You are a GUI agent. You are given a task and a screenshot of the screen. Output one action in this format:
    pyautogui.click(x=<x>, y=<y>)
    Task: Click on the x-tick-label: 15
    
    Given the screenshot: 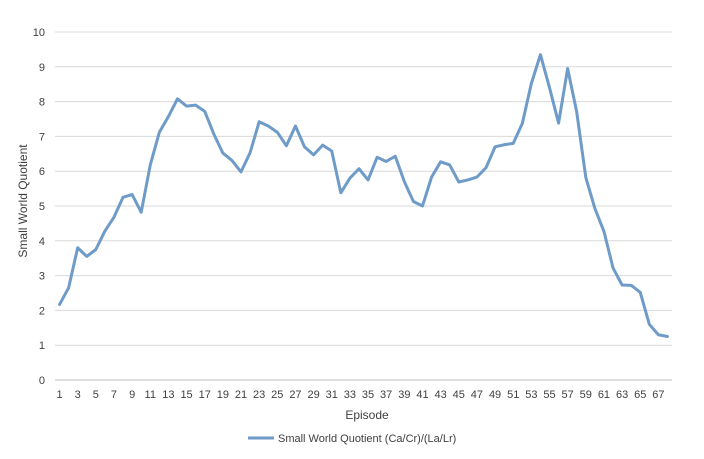 What is the action you would take?
    pyautogui.click(x=186, y=395)
    